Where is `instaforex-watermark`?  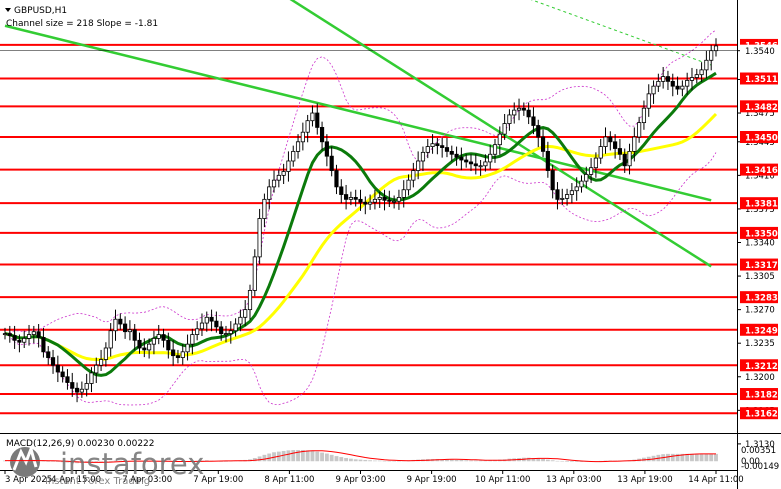 instaforex-watermark is located at coordinates (25, 460).